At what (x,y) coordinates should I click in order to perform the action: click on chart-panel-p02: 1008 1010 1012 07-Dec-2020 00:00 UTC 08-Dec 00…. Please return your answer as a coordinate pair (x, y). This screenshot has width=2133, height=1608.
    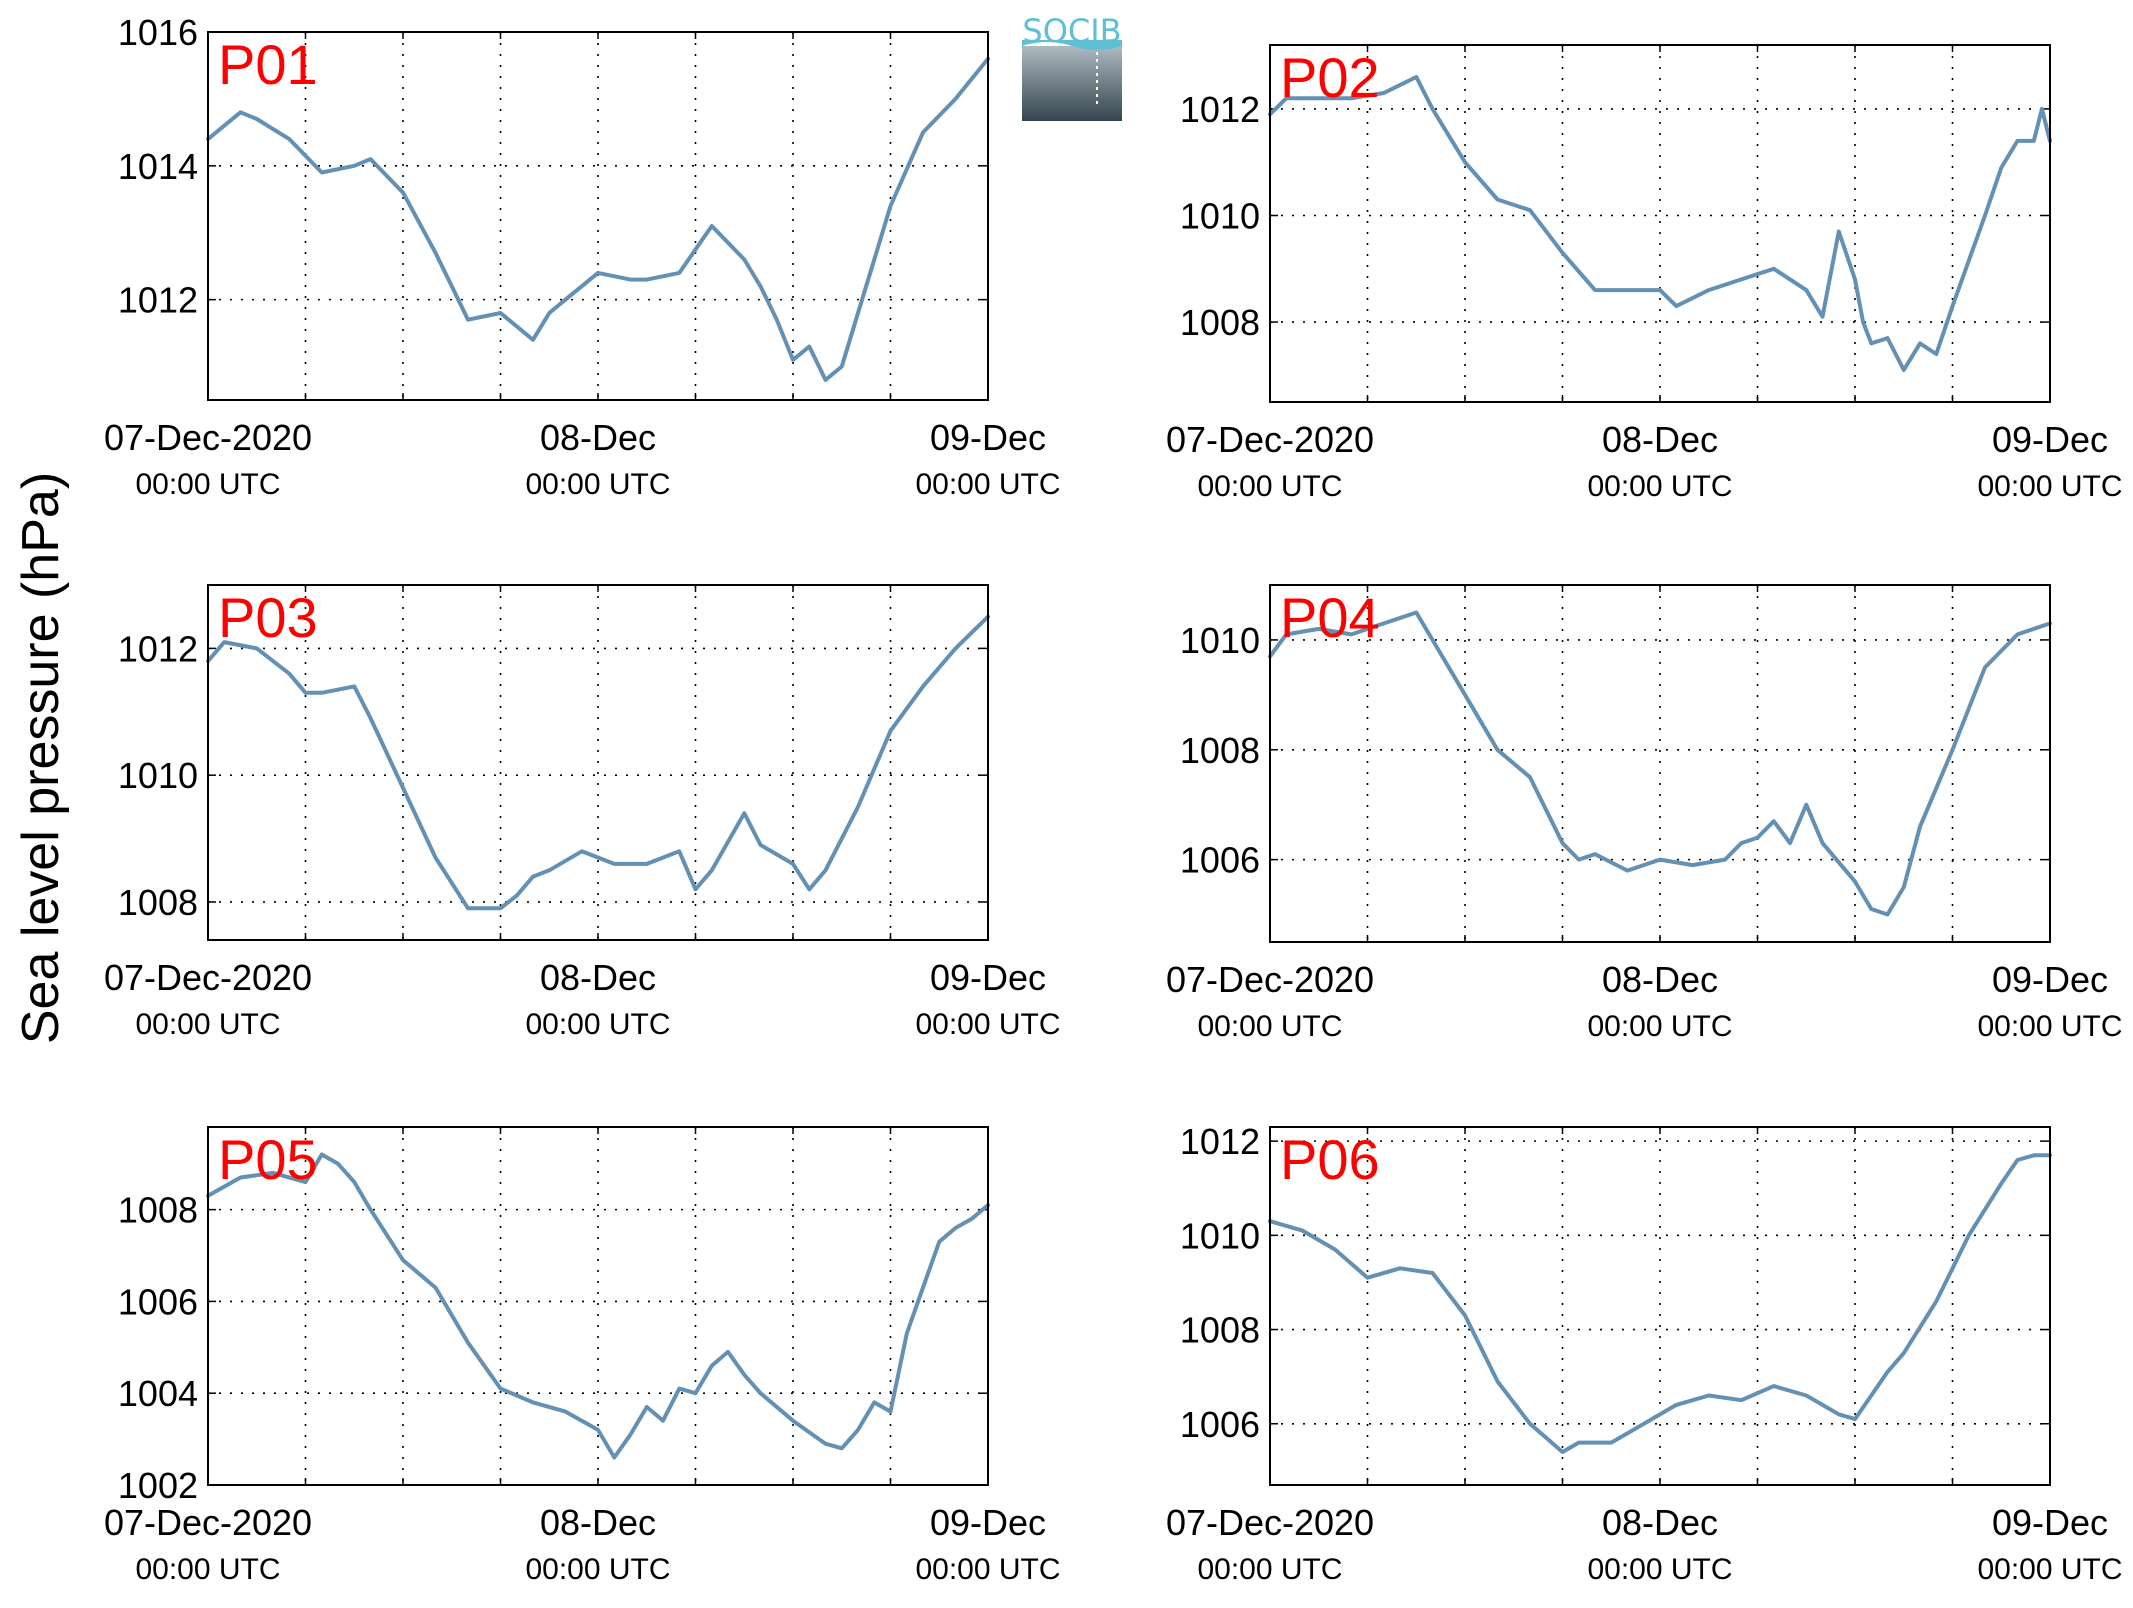
    Looking at the image, I should click on (1644, 273).